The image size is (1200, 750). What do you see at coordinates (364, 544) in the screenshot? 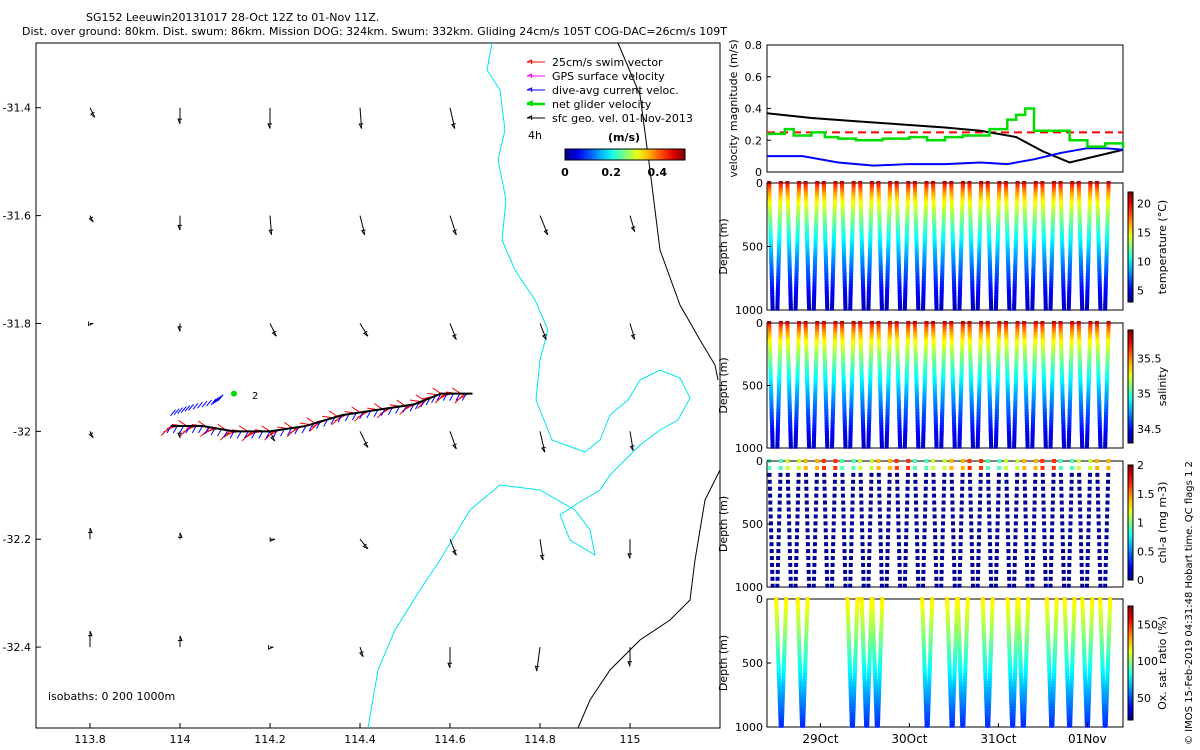
I see `geo-vector` at bounding box center [364, 544].